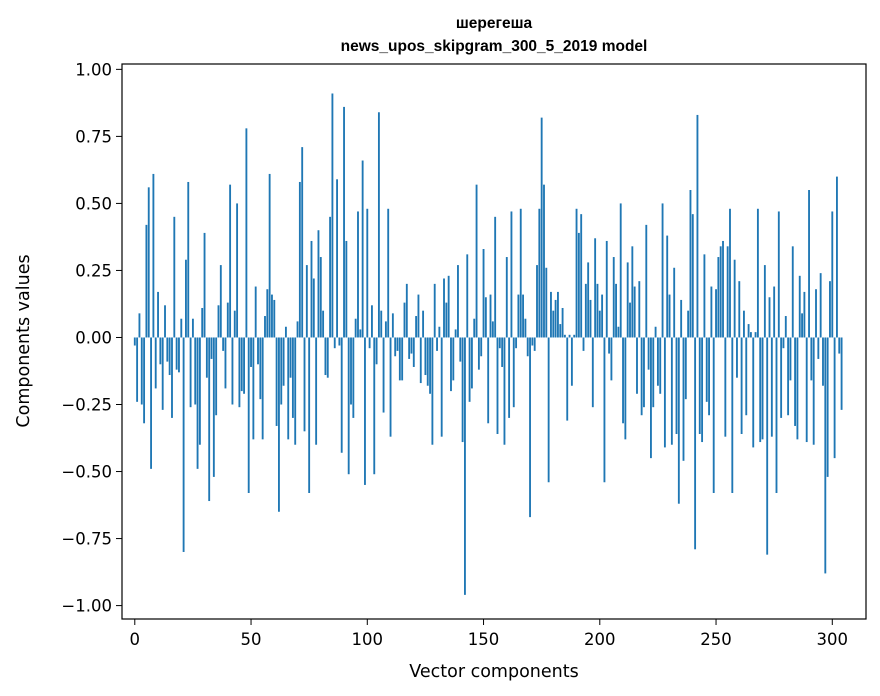  I want to click on y-tick-label: 0.00, so click(93, 337).